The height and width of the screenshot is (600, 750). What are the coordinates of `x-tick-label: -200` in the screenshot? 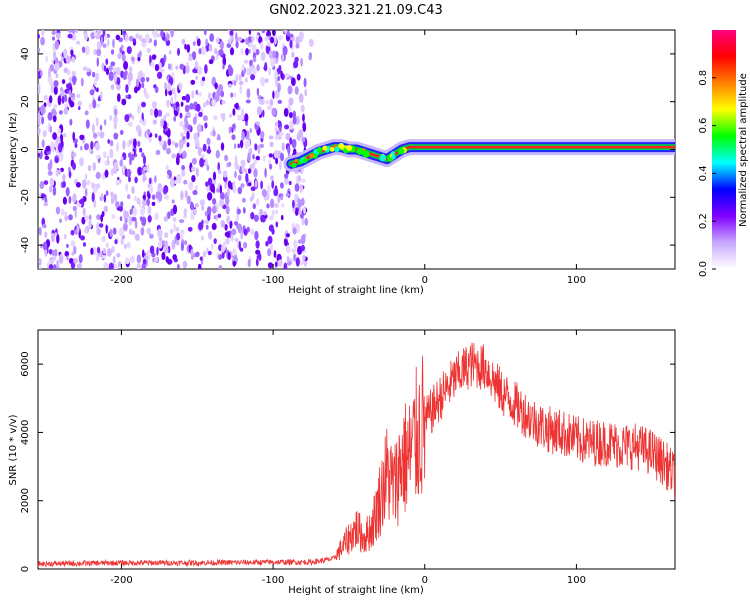 It's located at (121, 580).